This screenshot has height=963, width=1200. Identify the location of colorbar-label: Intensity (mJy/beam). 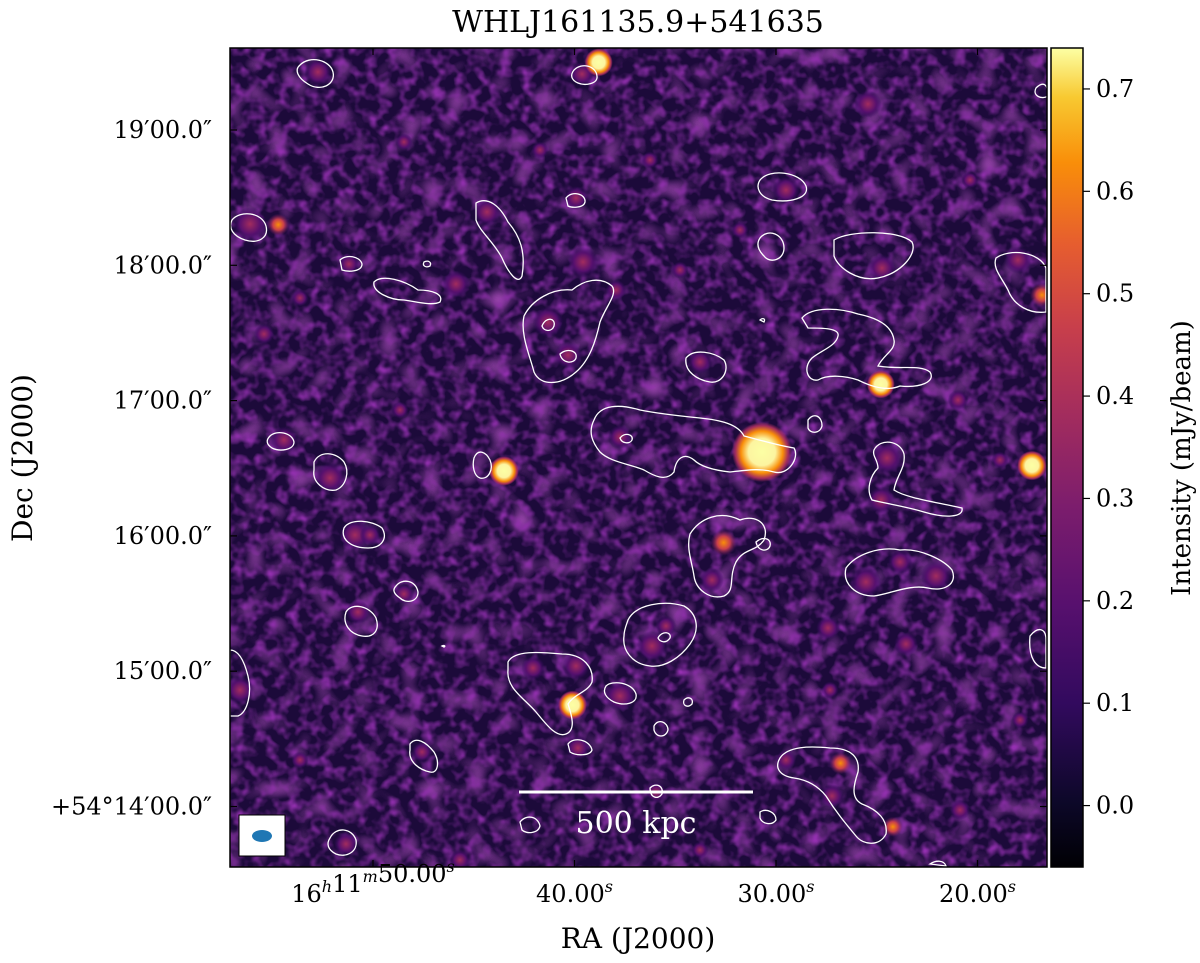
(1182, 458).